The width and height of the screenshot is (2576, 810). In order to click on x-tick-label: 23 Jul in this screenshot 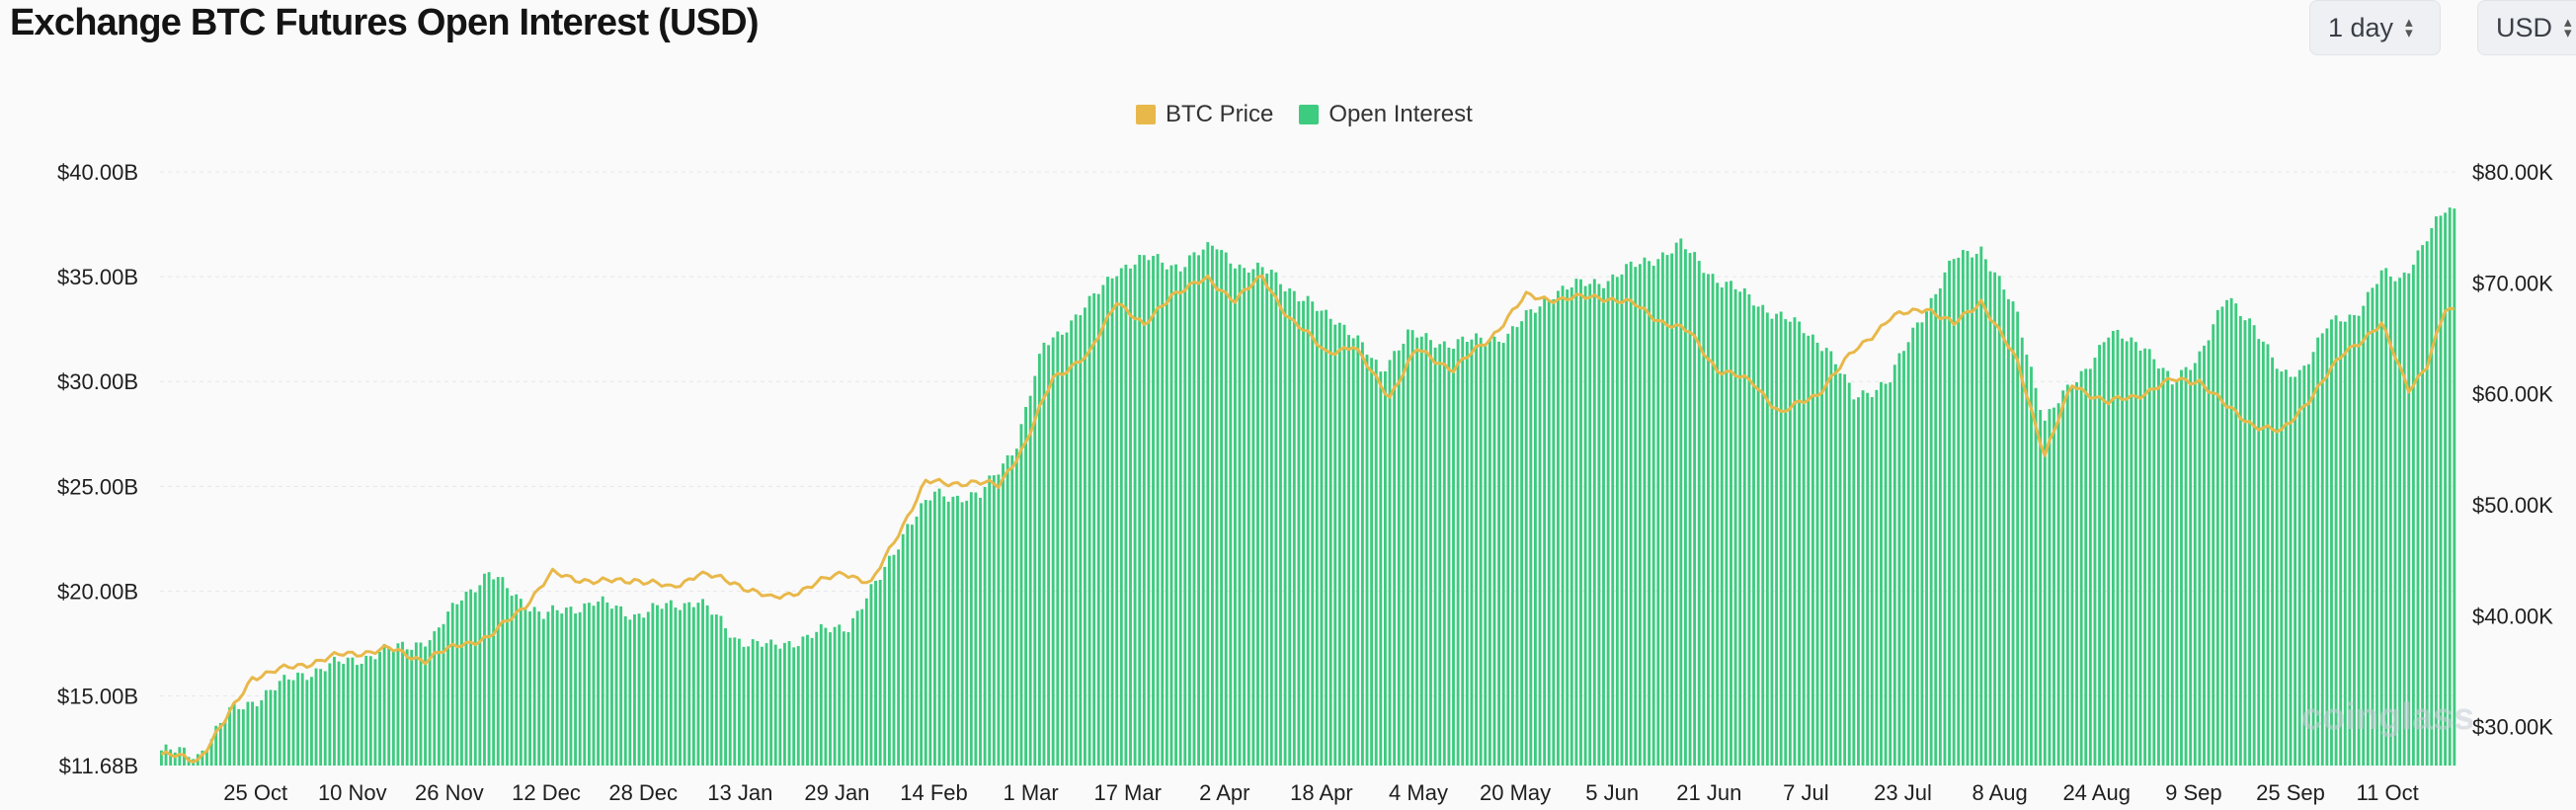, I will do `click(1903, 792)`.